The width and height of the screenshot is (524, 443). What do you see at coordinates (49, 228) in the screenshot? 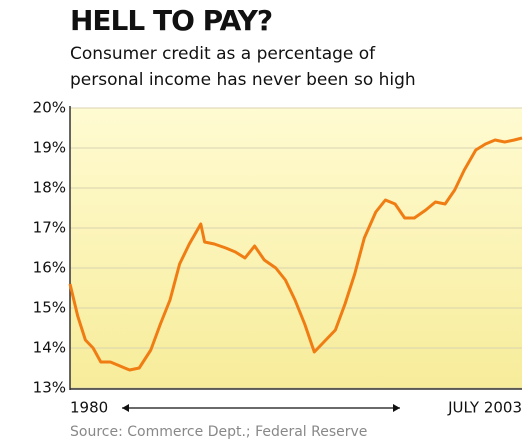
I see `y-tick-label: 17%` at bounding box center [49, 228].